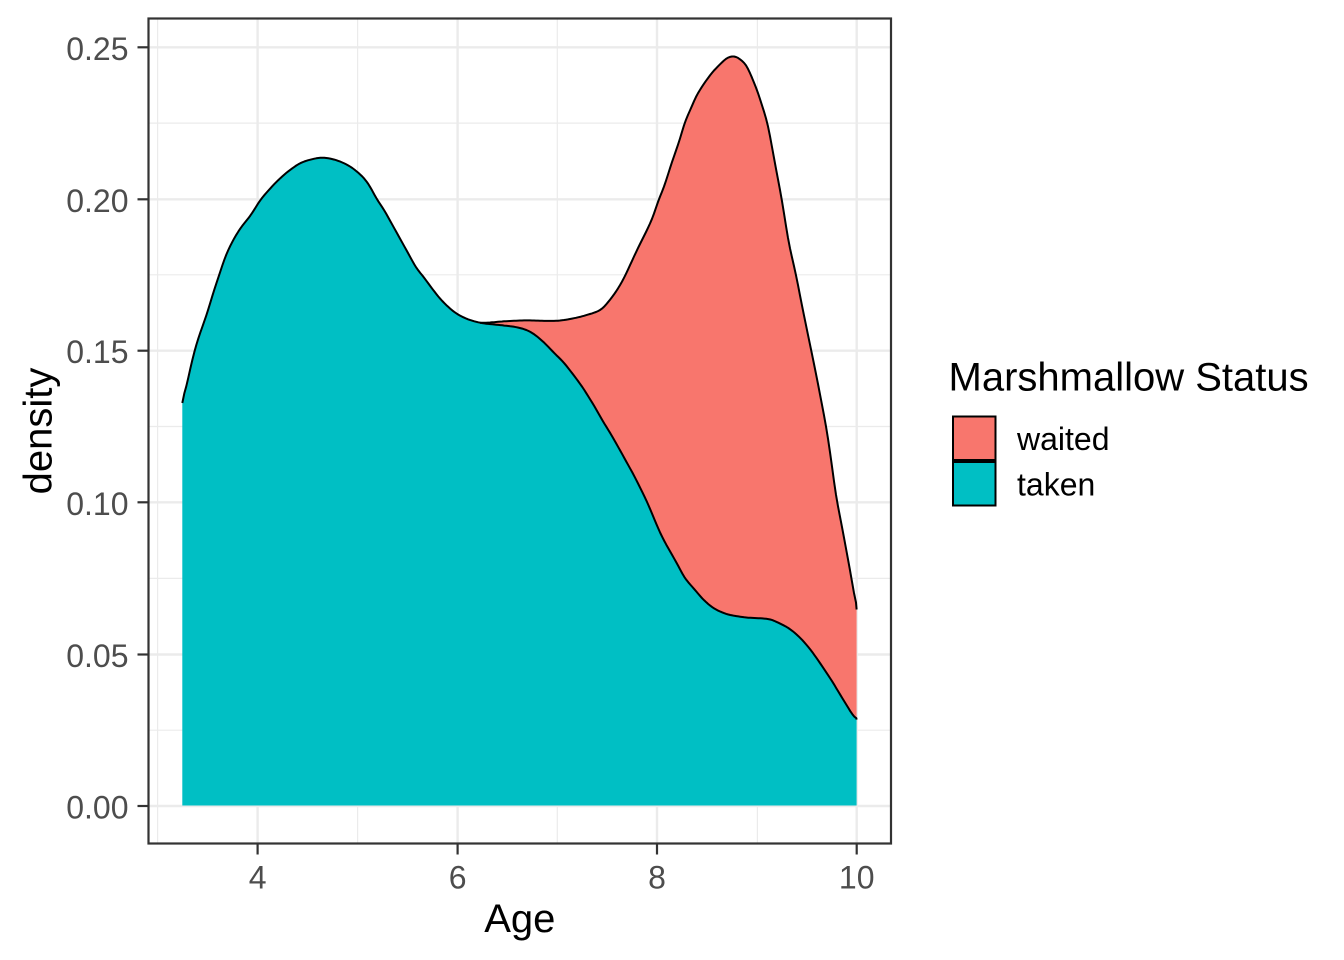 Image resolution: width=1344 pixels, height=960 pixels. I want to click on svg-text: 0.10, so click(97, 504).